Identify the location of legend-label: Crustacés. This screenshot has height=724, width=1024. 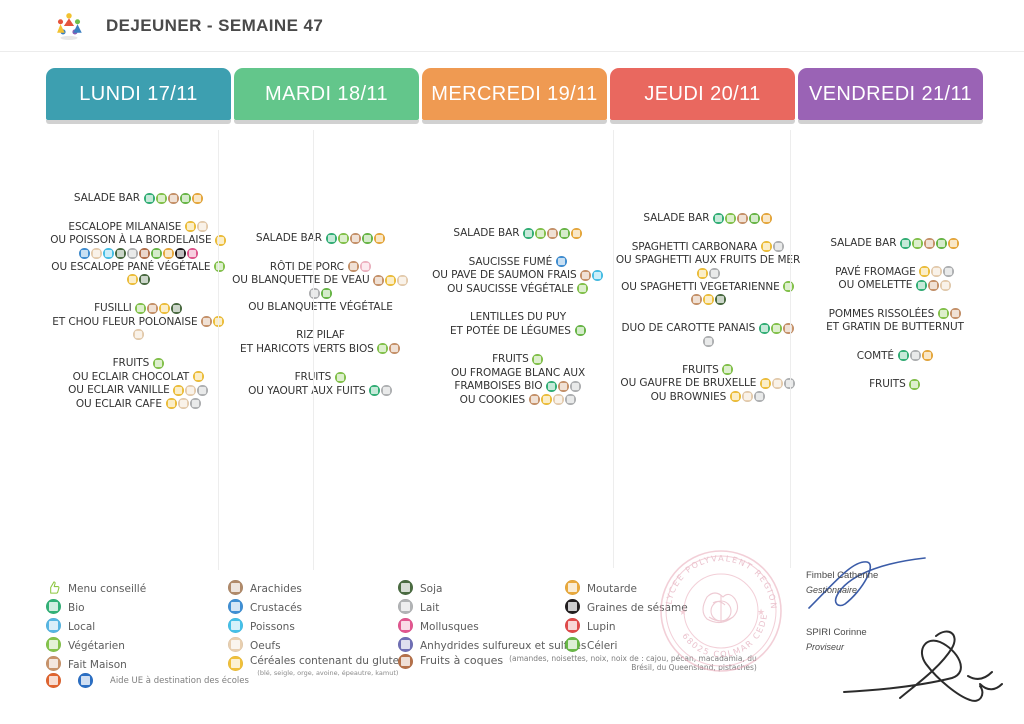
(276, 607).